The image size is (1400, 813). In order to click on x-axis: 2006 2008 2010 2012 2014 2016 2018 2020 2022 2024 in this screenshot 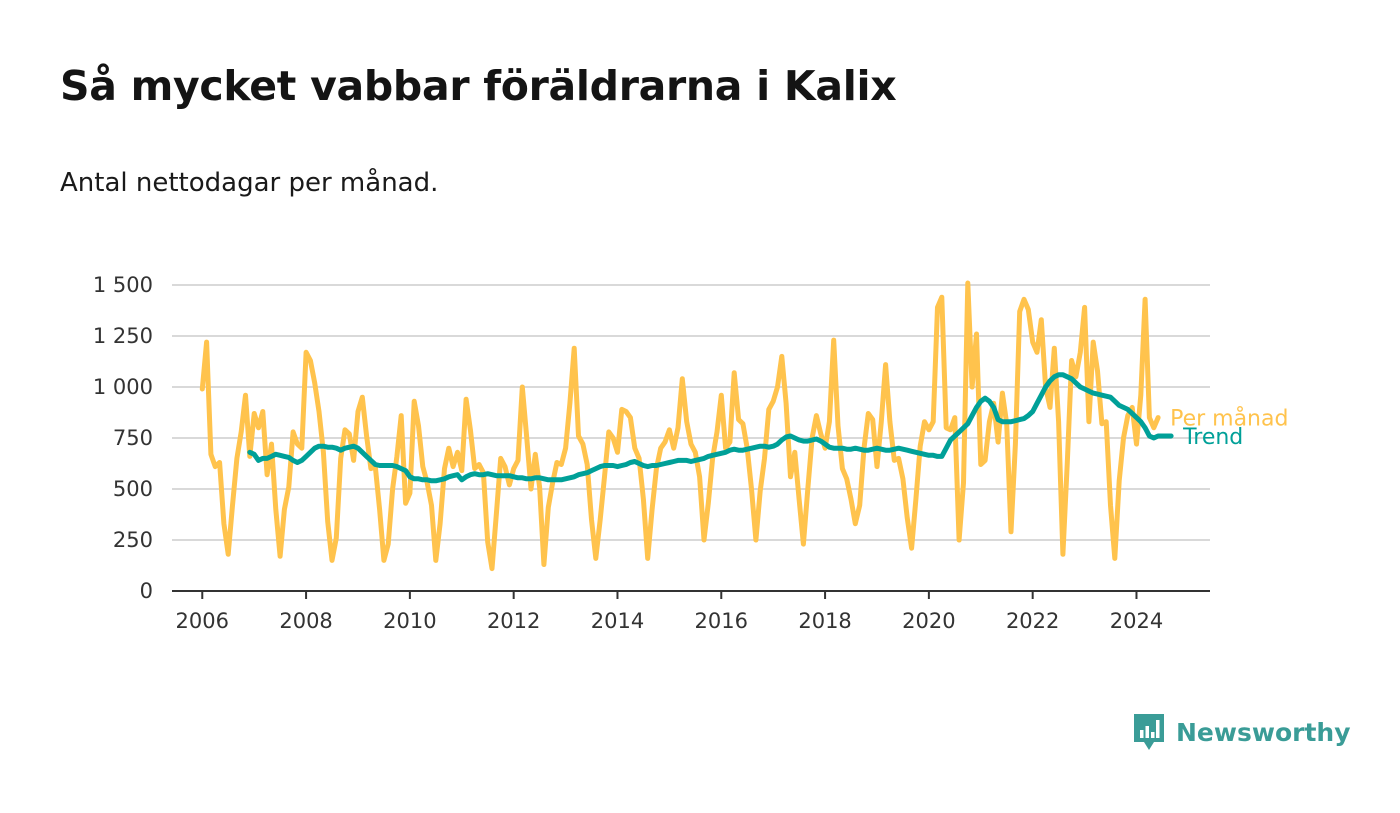, I will do `click(691, 611)`.